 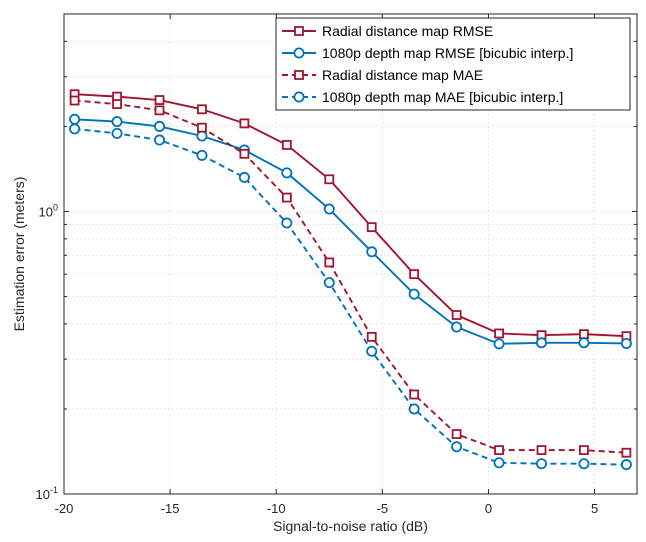 What do you see at coordinates (383, 508) in the screenshot?
I see `x-tick-label: -5` at bounding box center [383, 508].